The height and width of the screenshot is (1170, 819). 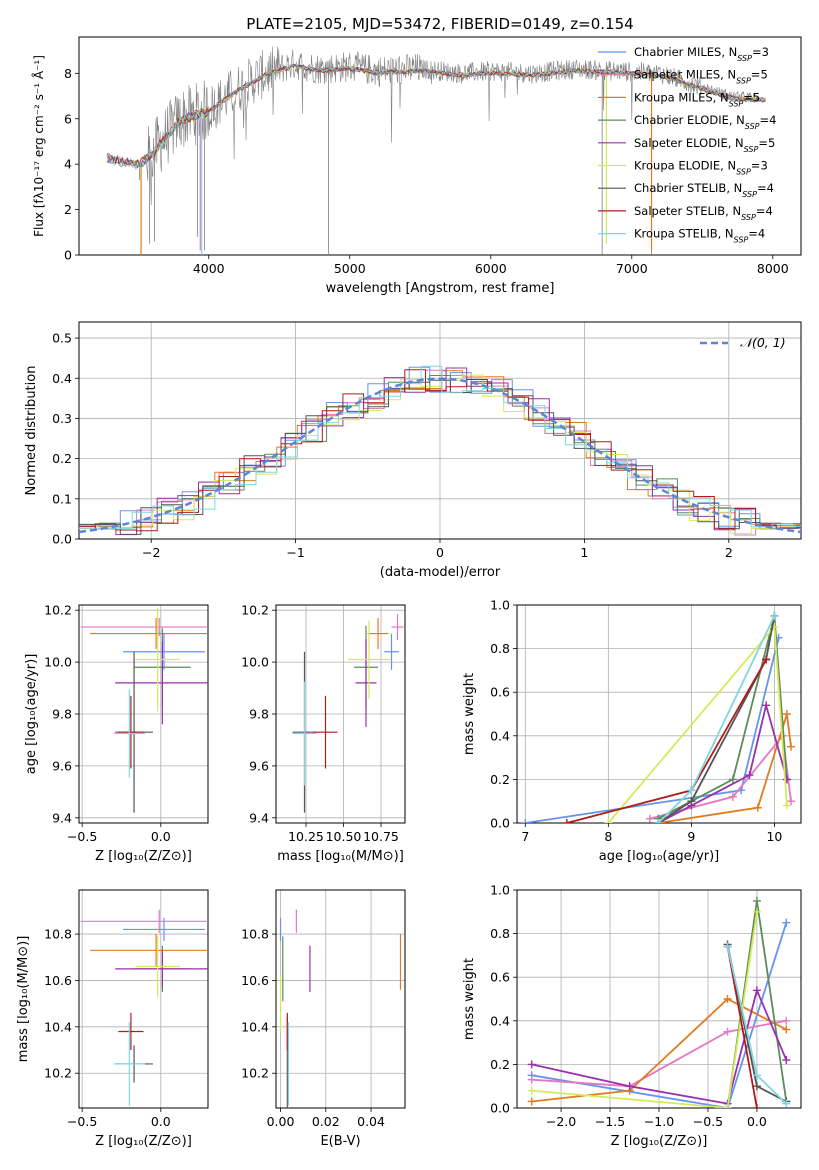 I want to click on y-tick-label: 9.8, so click(x=62, y=714).